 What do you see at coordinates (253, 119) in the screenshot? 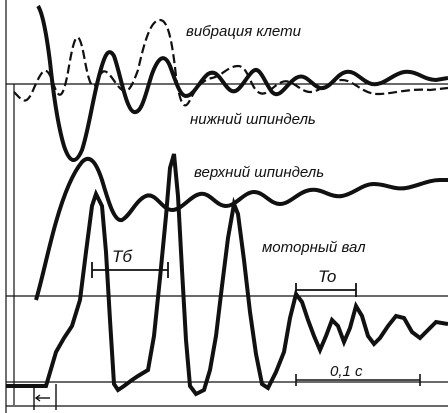
I see `lower-spindle-label: нижний шпиндель` at bounding box center [253, 119].